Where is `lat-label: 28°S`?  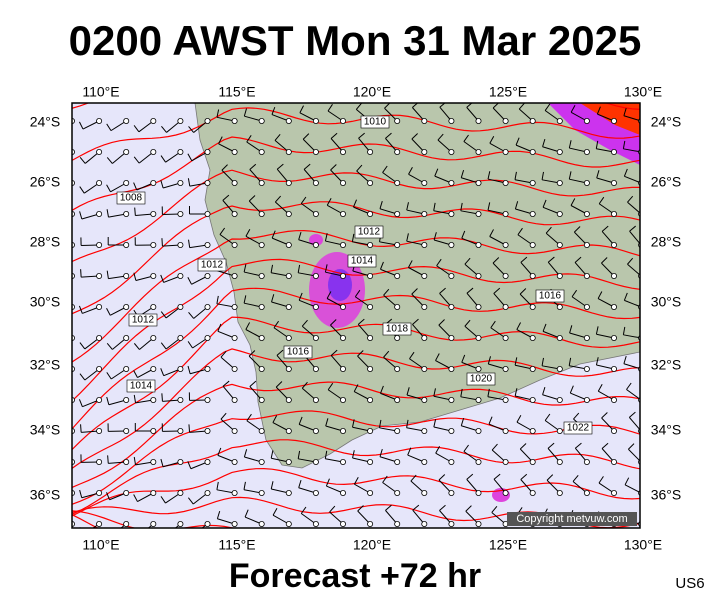 lat-label: 28°S is located at coordinates (666, 242).